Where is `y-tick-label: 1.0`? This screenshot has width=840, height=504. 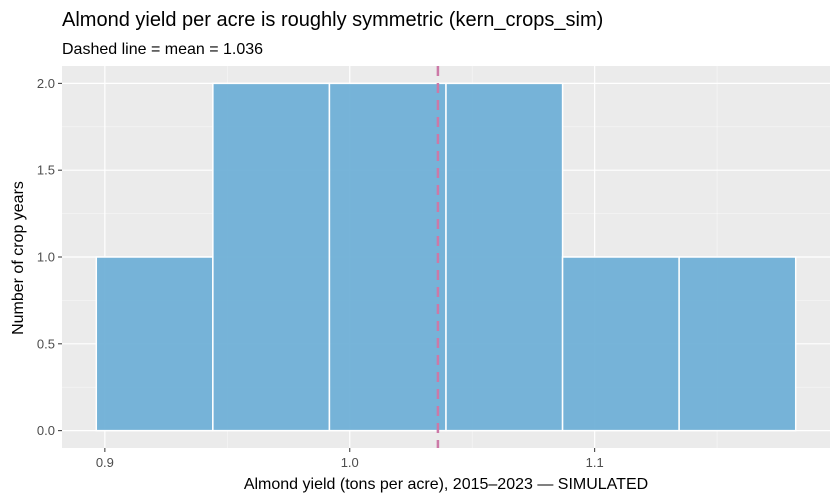 y-tick-label: 1.0 is located at coordinates (46, 257).